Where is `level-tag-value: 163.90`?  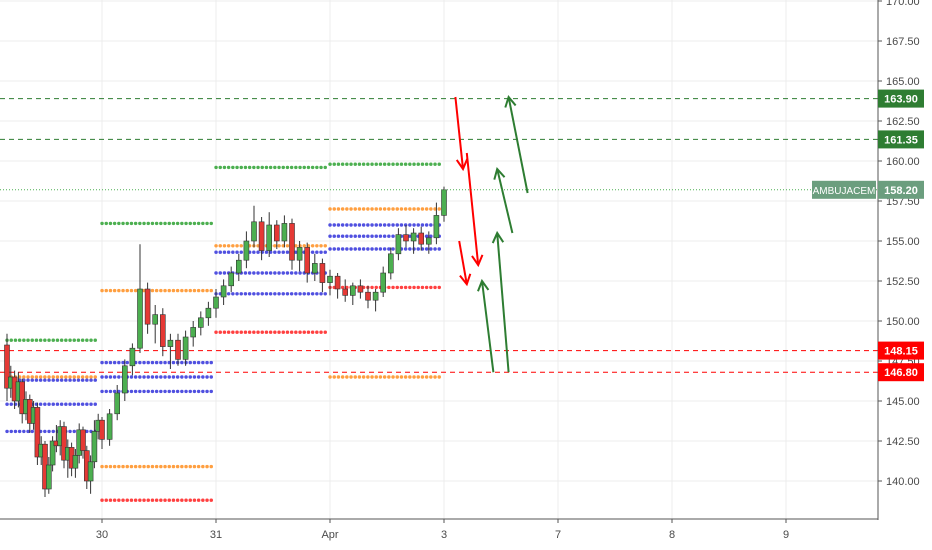 level-tag-value: 163.90 is located at coordinates (901, 100).